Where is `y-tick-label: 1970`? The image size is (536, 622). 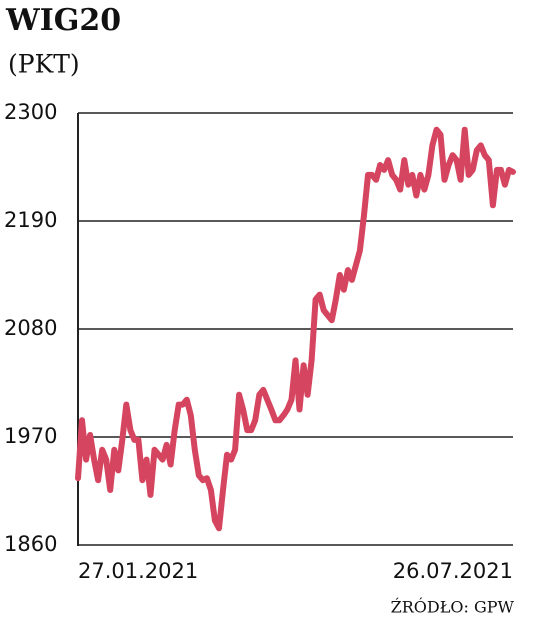 y-tick-label: 1970 is located at coordinates (30, 436).